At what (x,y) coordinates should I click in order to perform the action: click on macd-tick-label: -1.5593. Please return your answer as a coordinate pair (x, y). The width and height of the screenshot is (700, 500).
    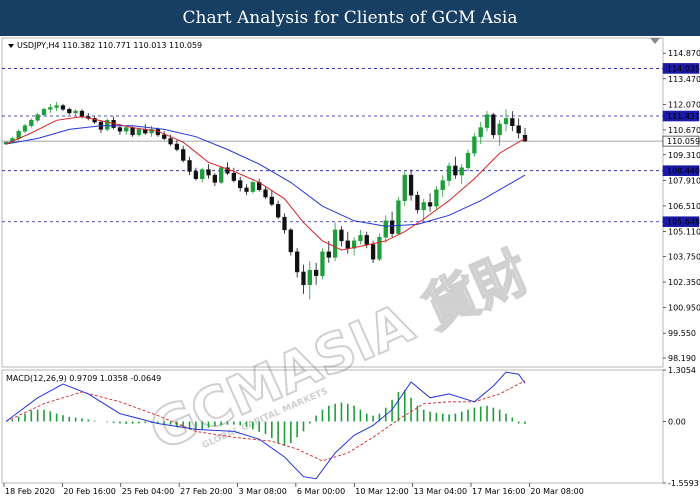
    Looking at the image, I should click on (683, 483).